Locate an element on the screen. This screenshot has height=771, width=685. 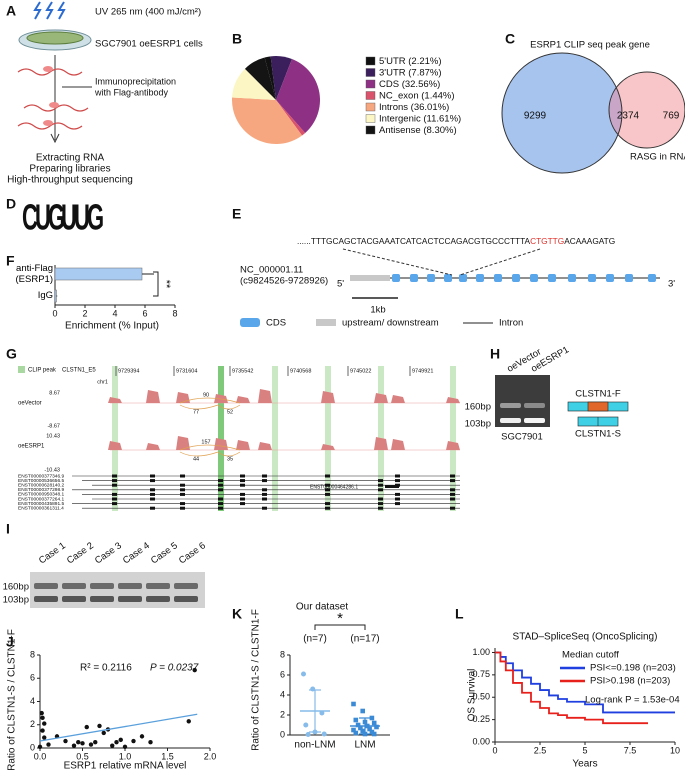
pie-slice is located at coordinates (267, 120).